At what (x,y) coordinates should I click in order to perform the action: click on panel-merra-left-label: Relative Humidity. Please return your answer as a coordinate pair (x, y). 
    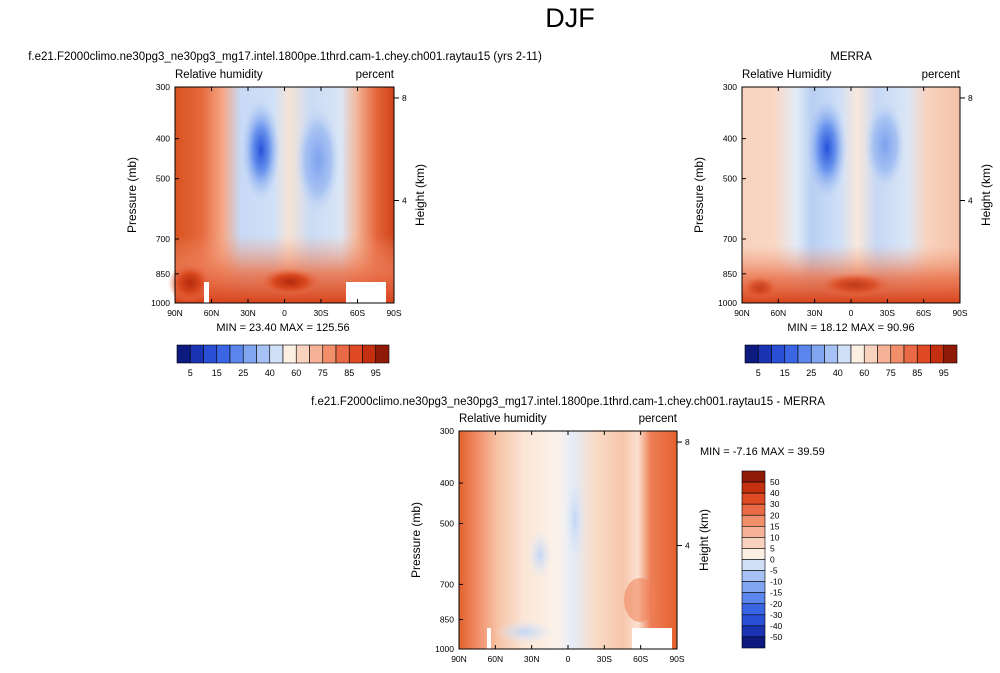
    Looking at the image, I should click on (787, 75).